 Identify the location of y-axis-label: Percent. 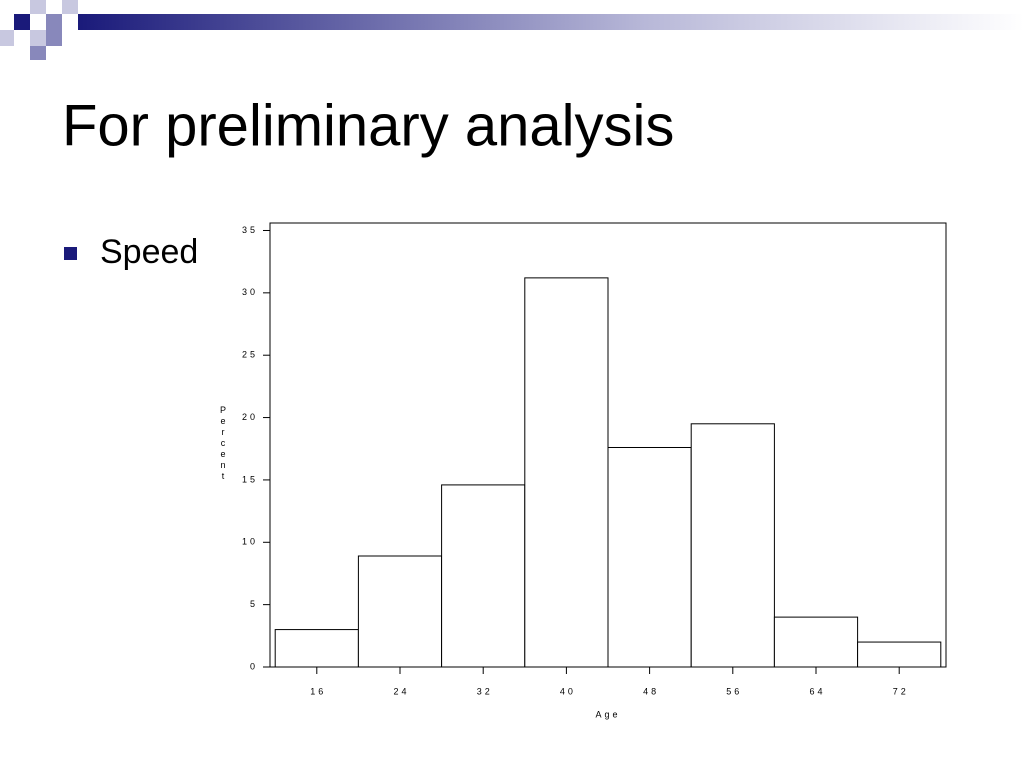
(223, 443).